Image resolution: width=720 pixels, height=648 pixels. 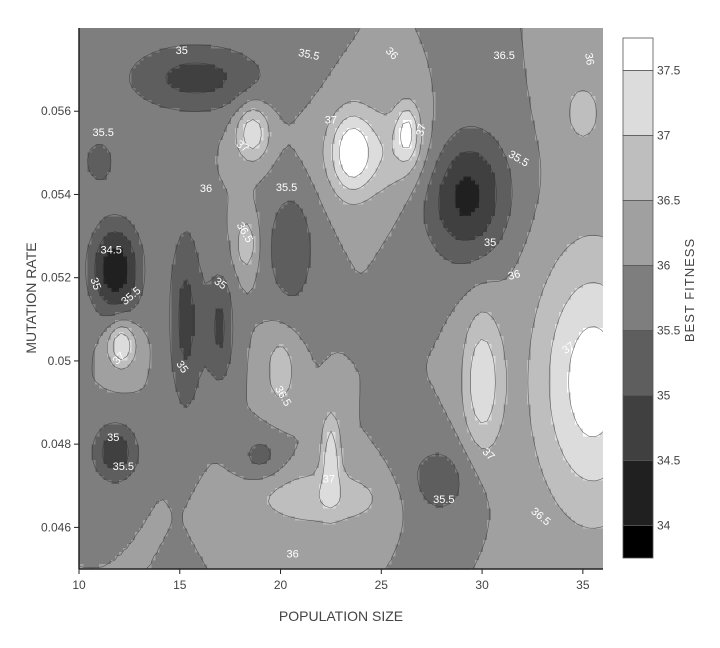 I want to click on colorbar-tick-label: 35.5, so click(x=669, y=331).